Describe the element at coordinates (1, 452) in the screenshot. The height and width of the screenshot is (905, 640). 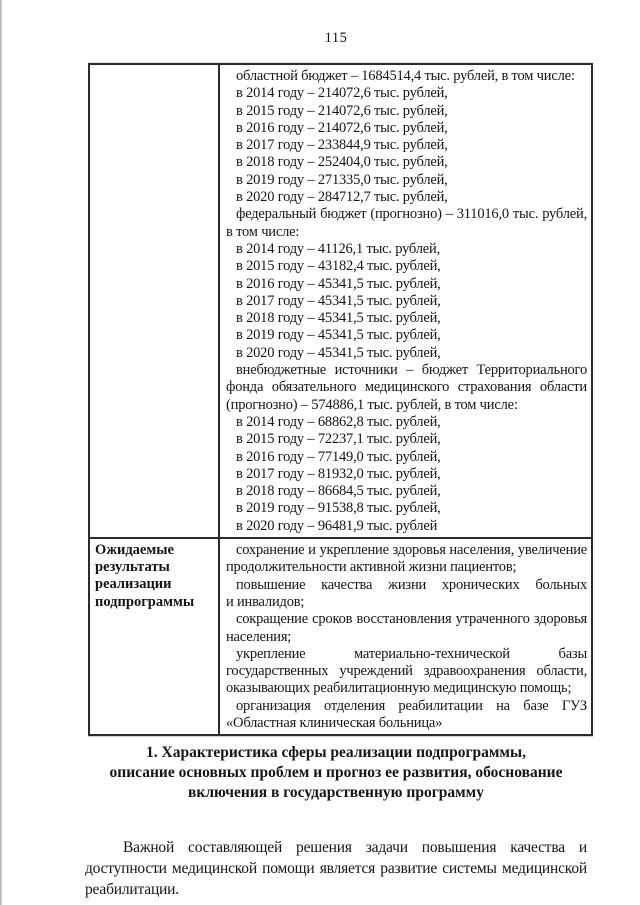
I see `scan-edge-artifact` at that location.